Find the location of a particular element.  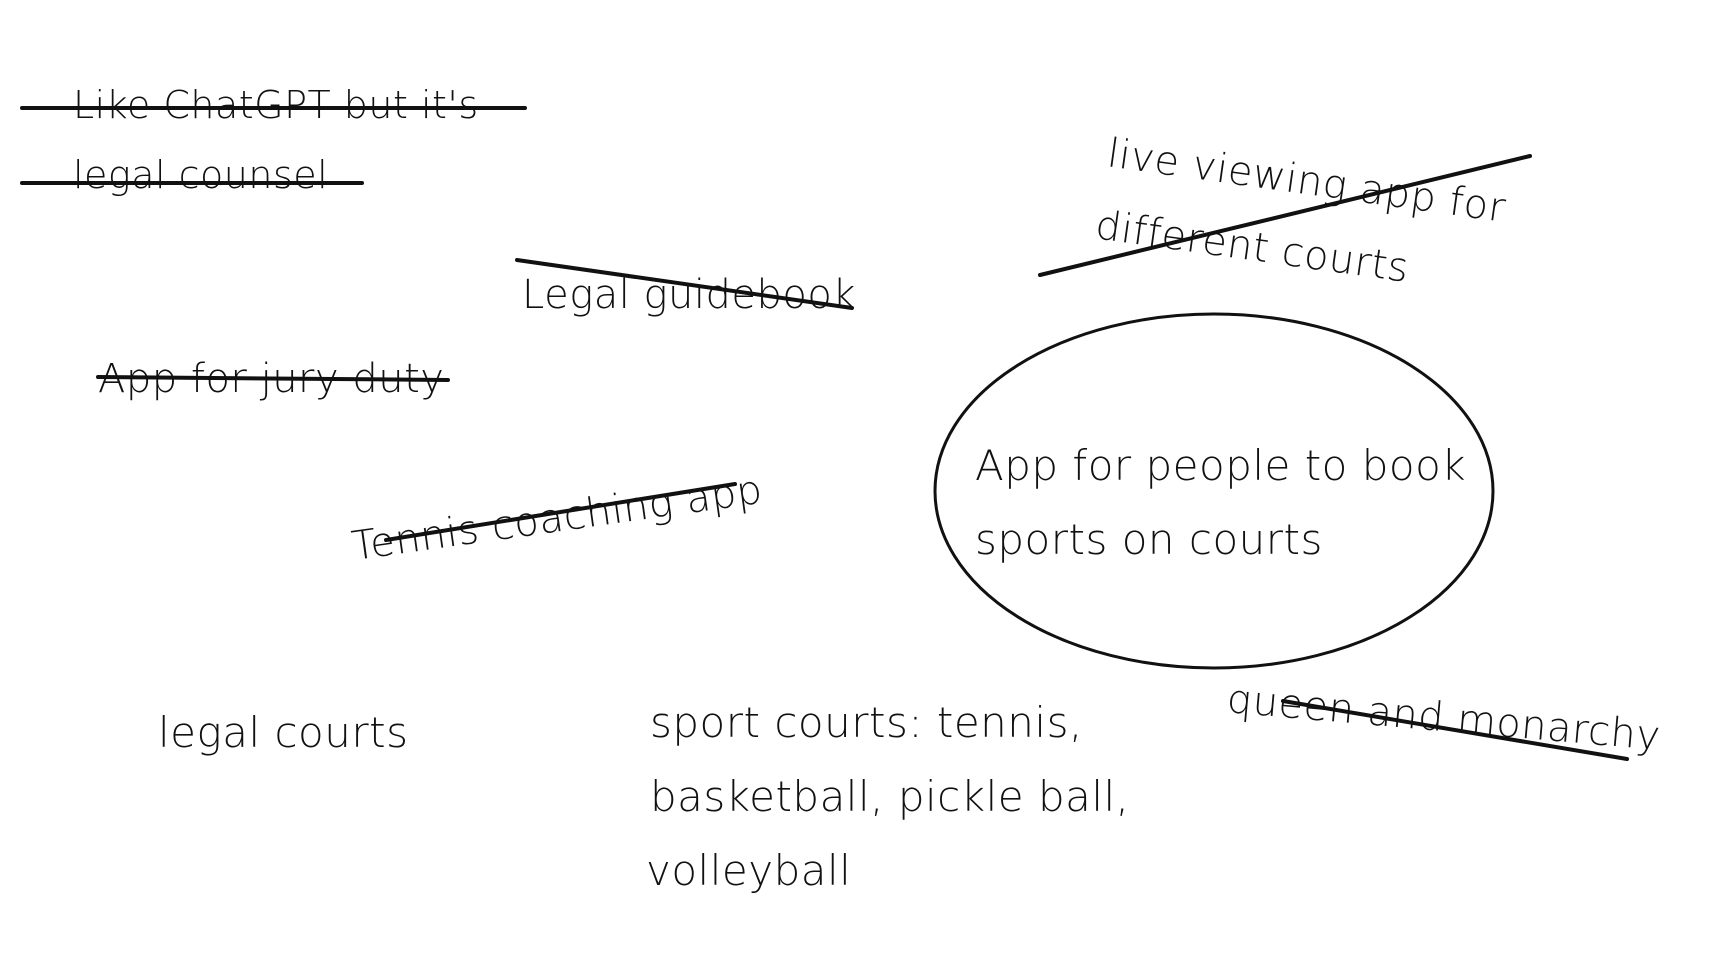

note-text-line: basketball, pickle ball, is located at coordinates (890, 796).